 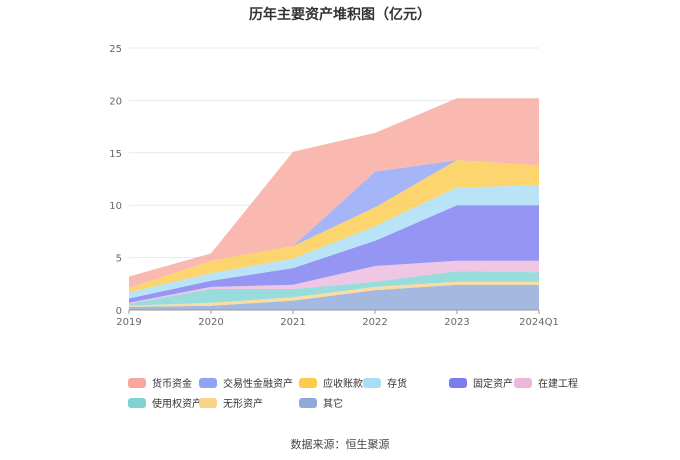 I want to click on legend-label: 固定资产, so click(x=493, y=384).